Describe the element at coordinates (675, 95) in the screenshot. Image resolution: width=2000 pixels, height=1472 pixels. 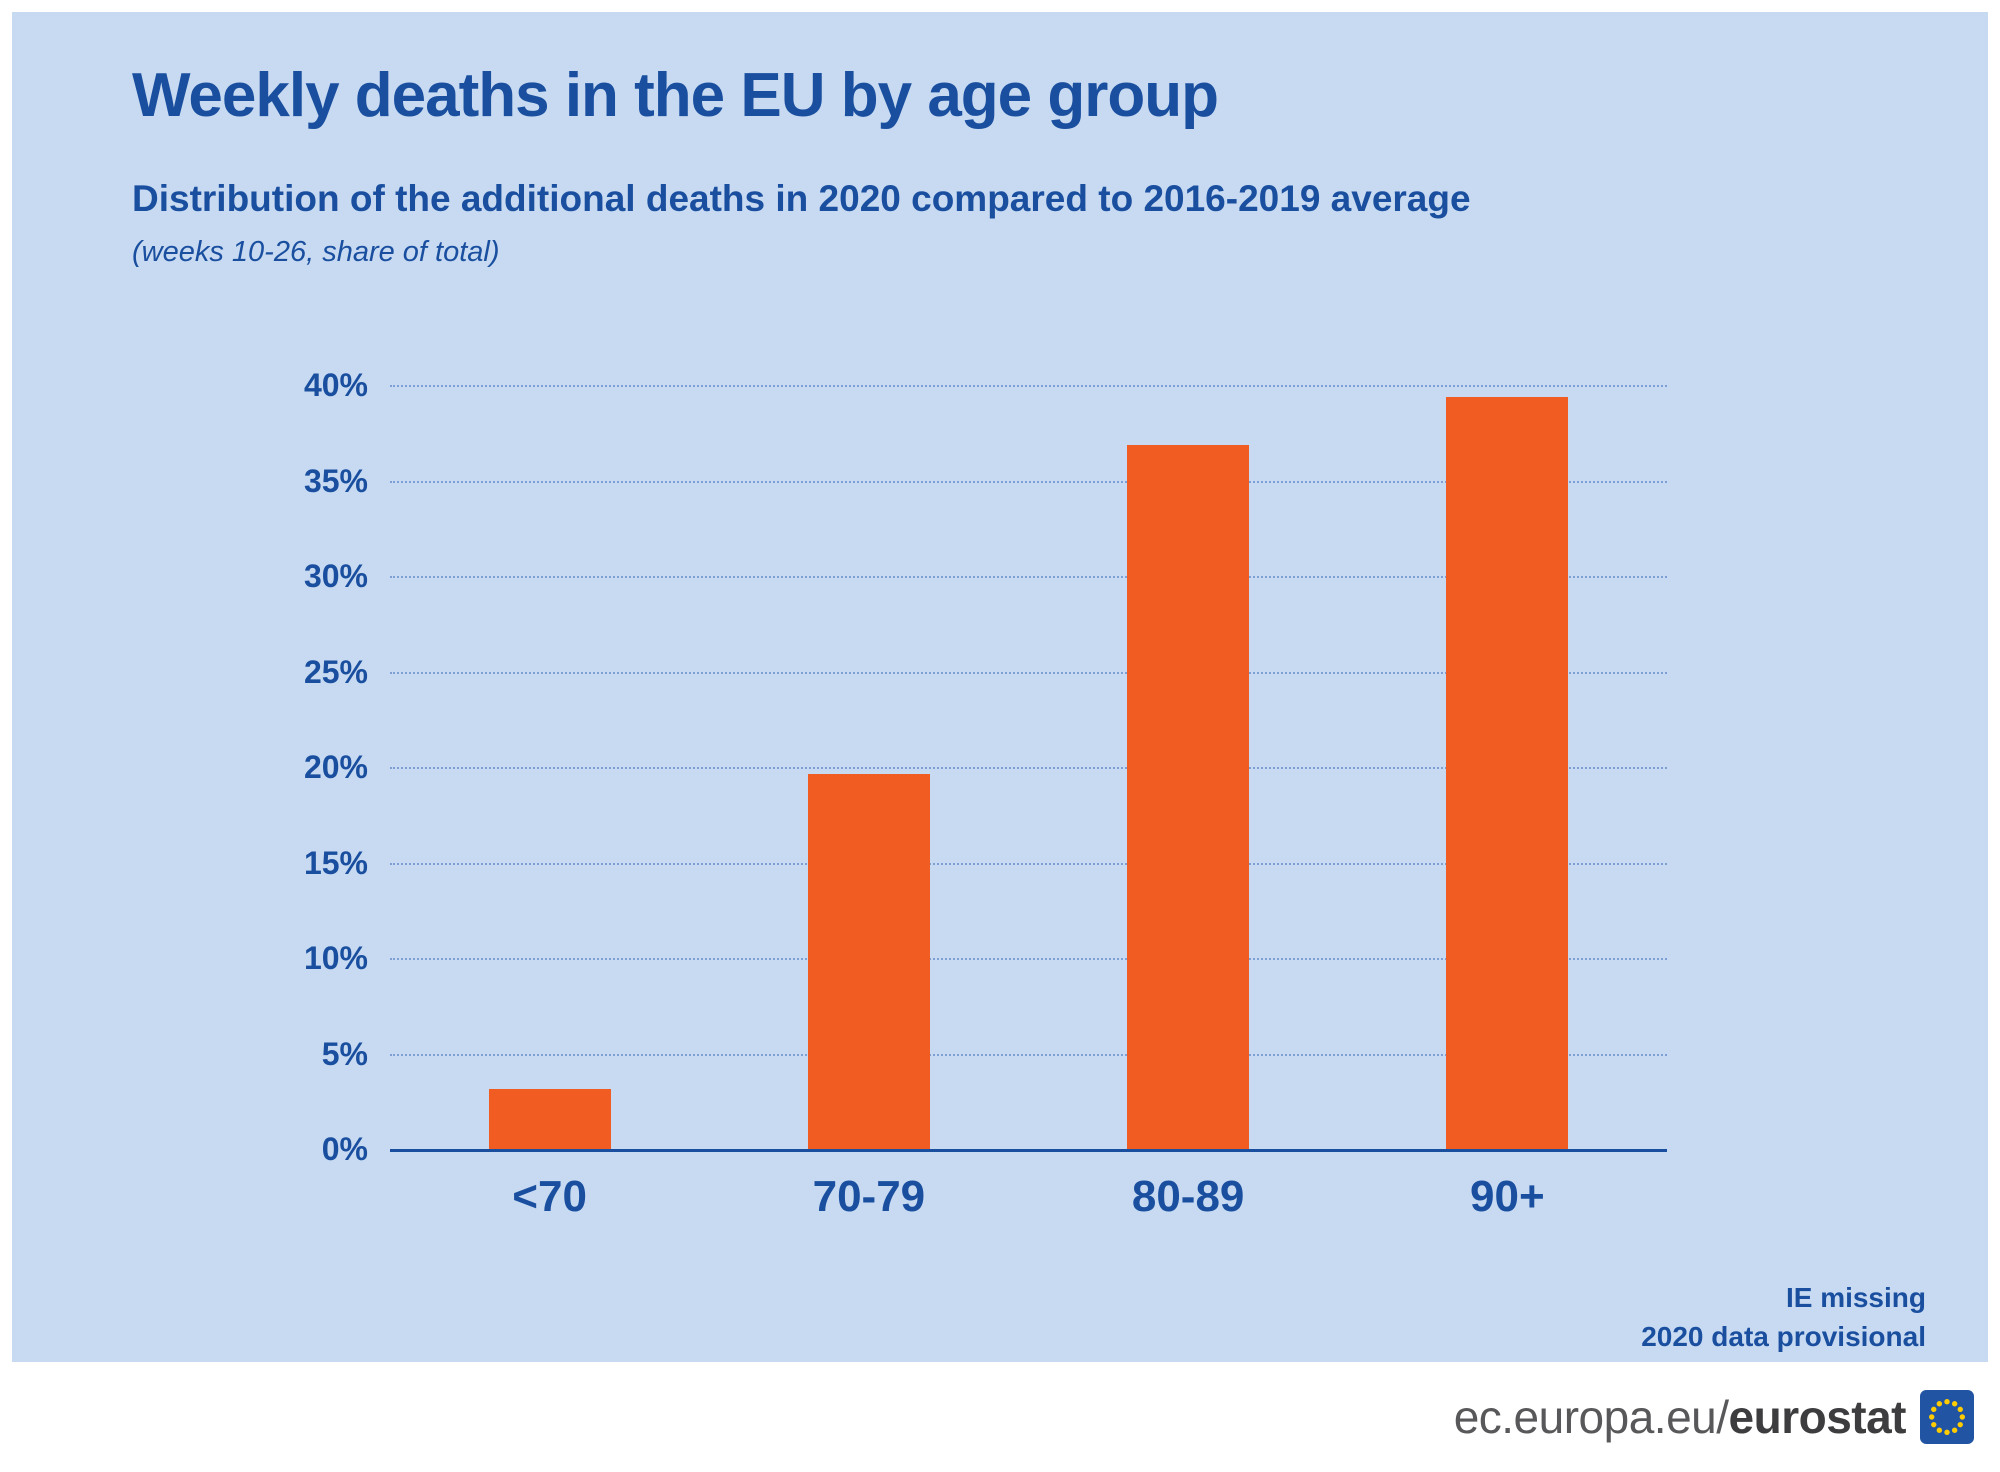
I see `page-title: Weekly deaths in the EU by age group` at that location.